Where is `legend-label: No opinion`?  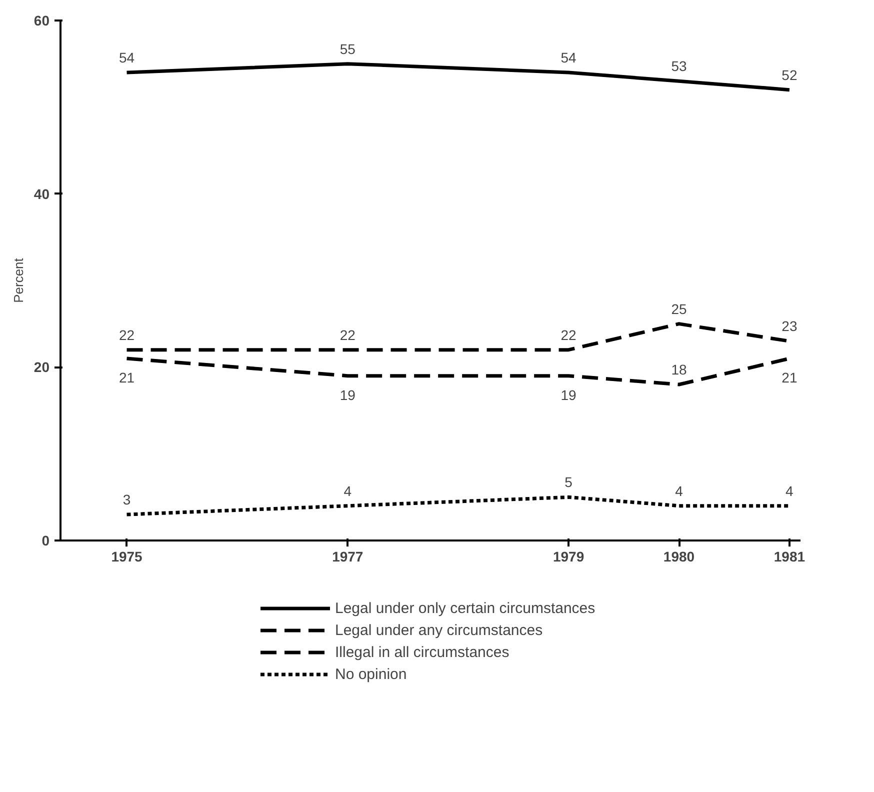
legend-label: No opinion is located at coordinates (371, 674).